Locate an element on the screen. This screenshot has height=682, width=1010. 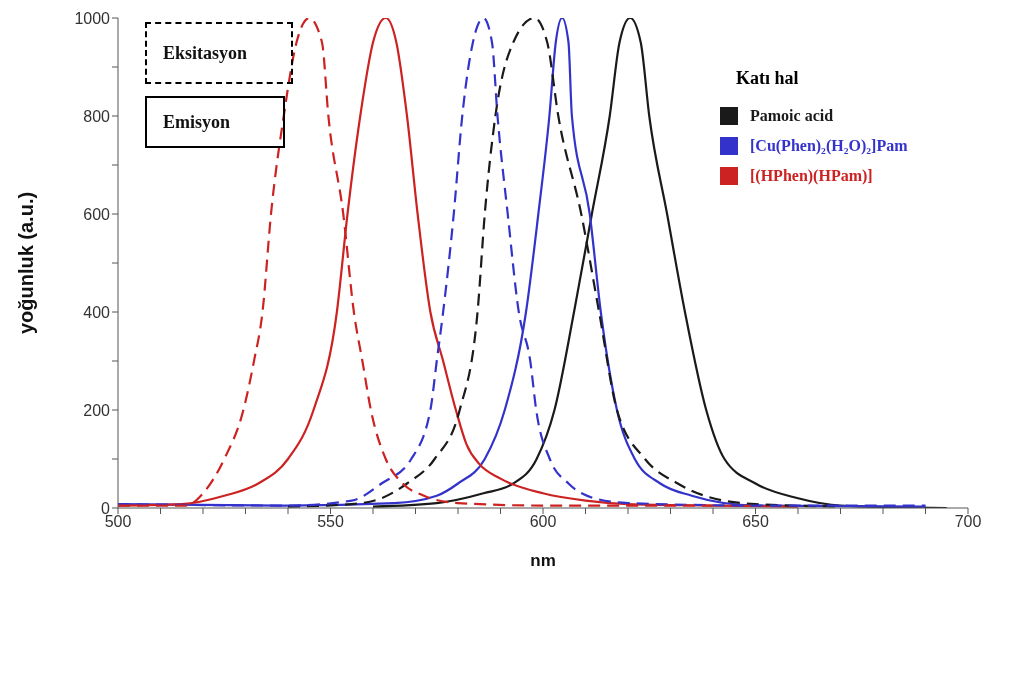
y-tick-label: 200 is located at coordinates (97, 410).